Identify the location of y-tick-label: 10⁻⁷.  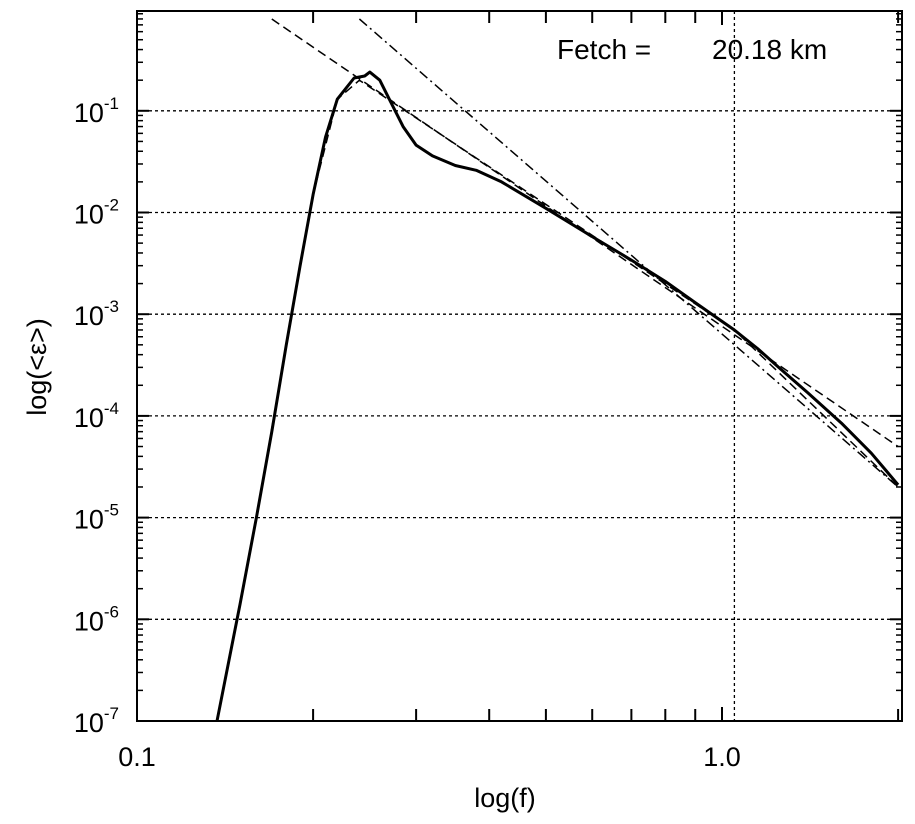
(96, 721).